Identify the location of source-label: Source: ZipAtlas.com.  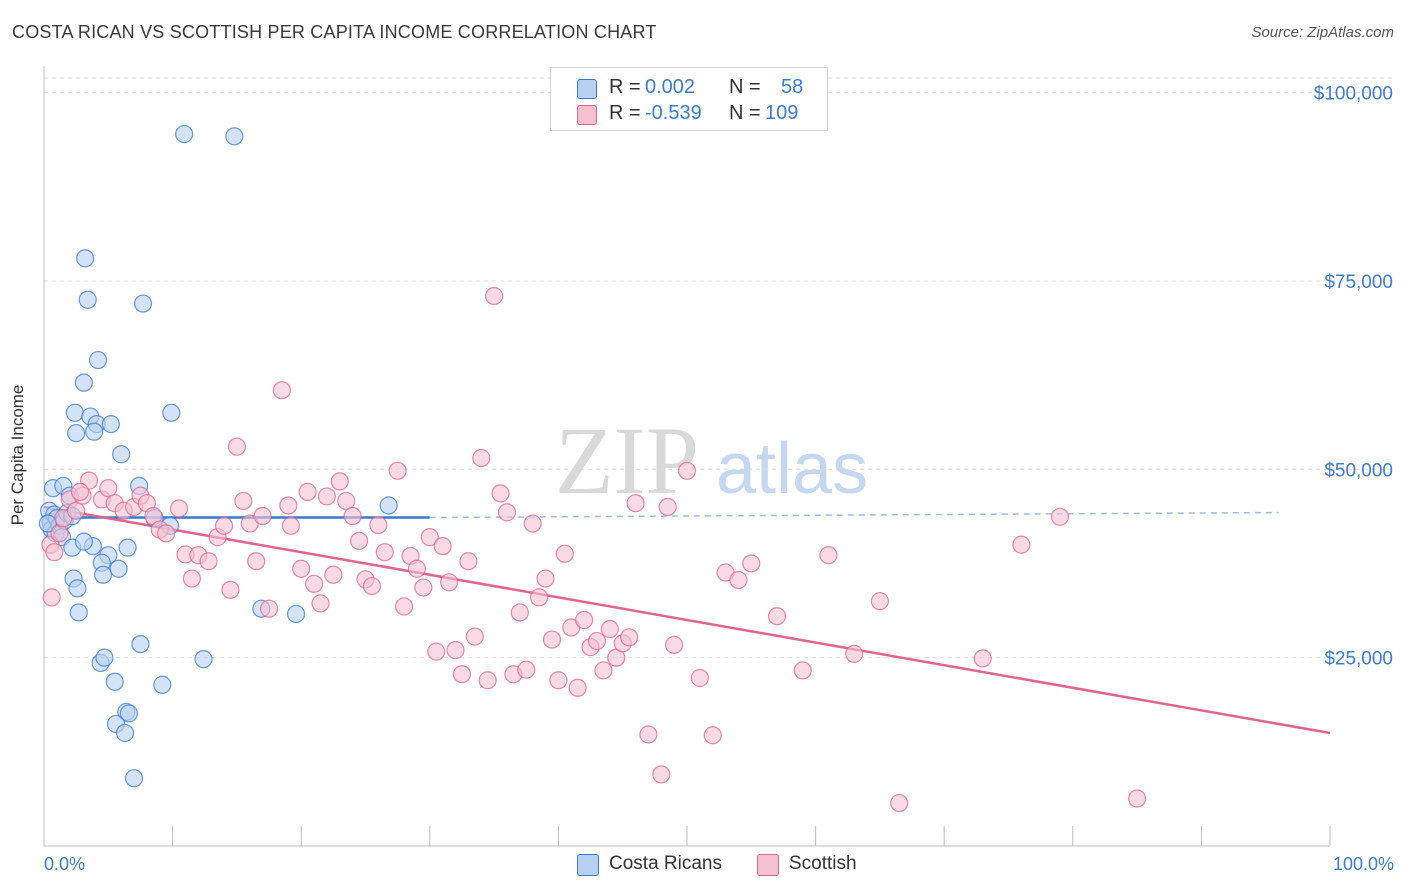
(1322, 32).